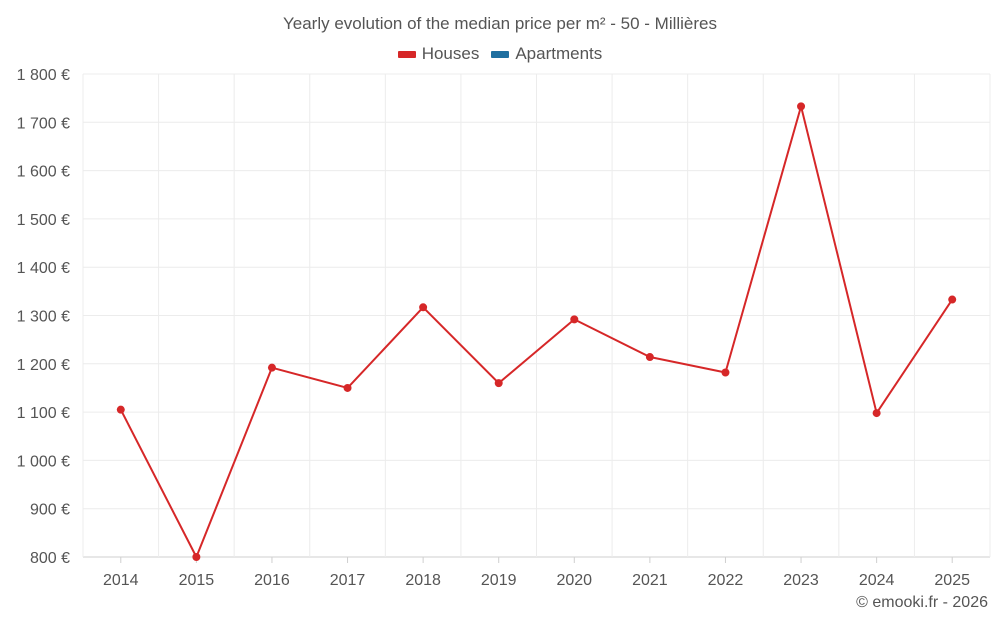  Describe the element at coordinates (450, 53) in the screenshot. I see `legend-label-houses: Houses` at that location.